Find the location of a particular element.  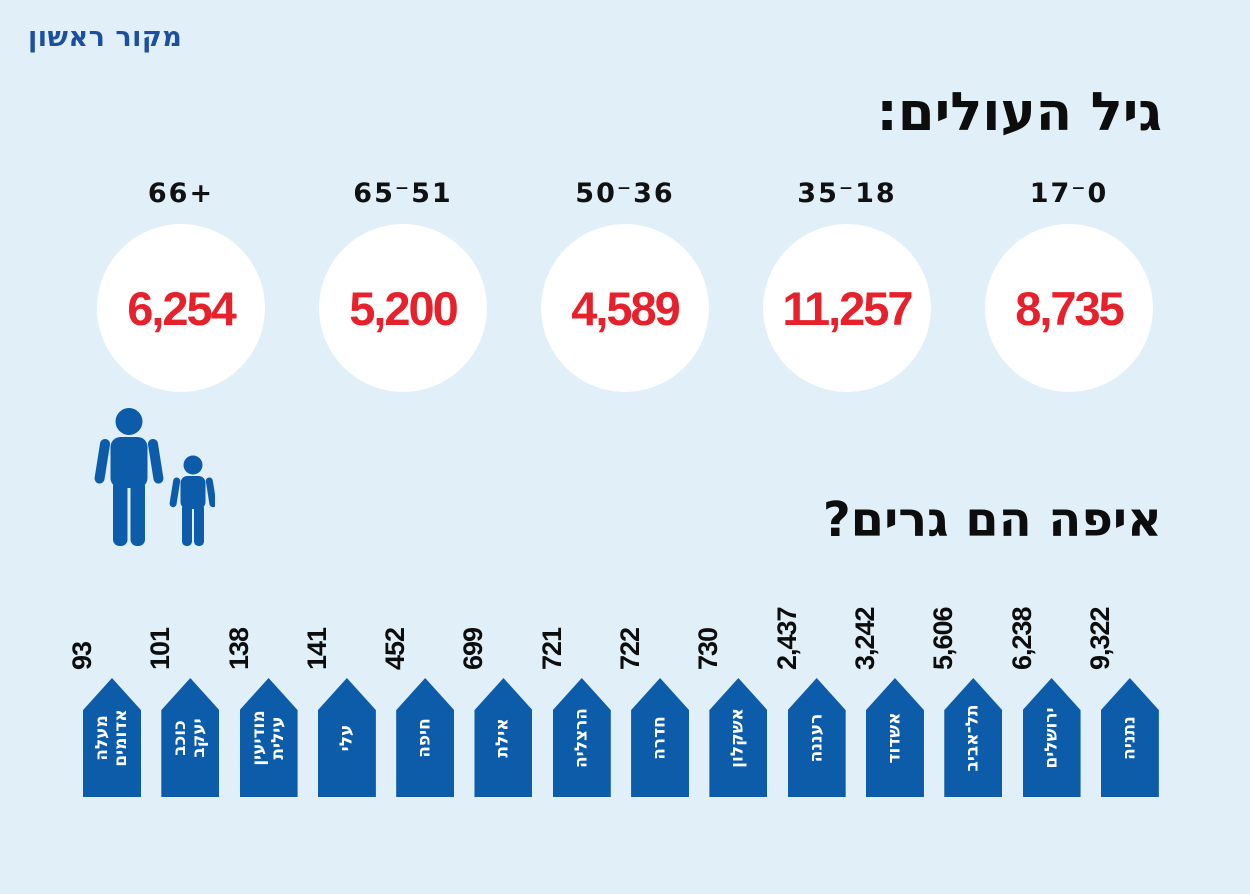

city-count-value: 2,437 is located at coordinates (786, 638).